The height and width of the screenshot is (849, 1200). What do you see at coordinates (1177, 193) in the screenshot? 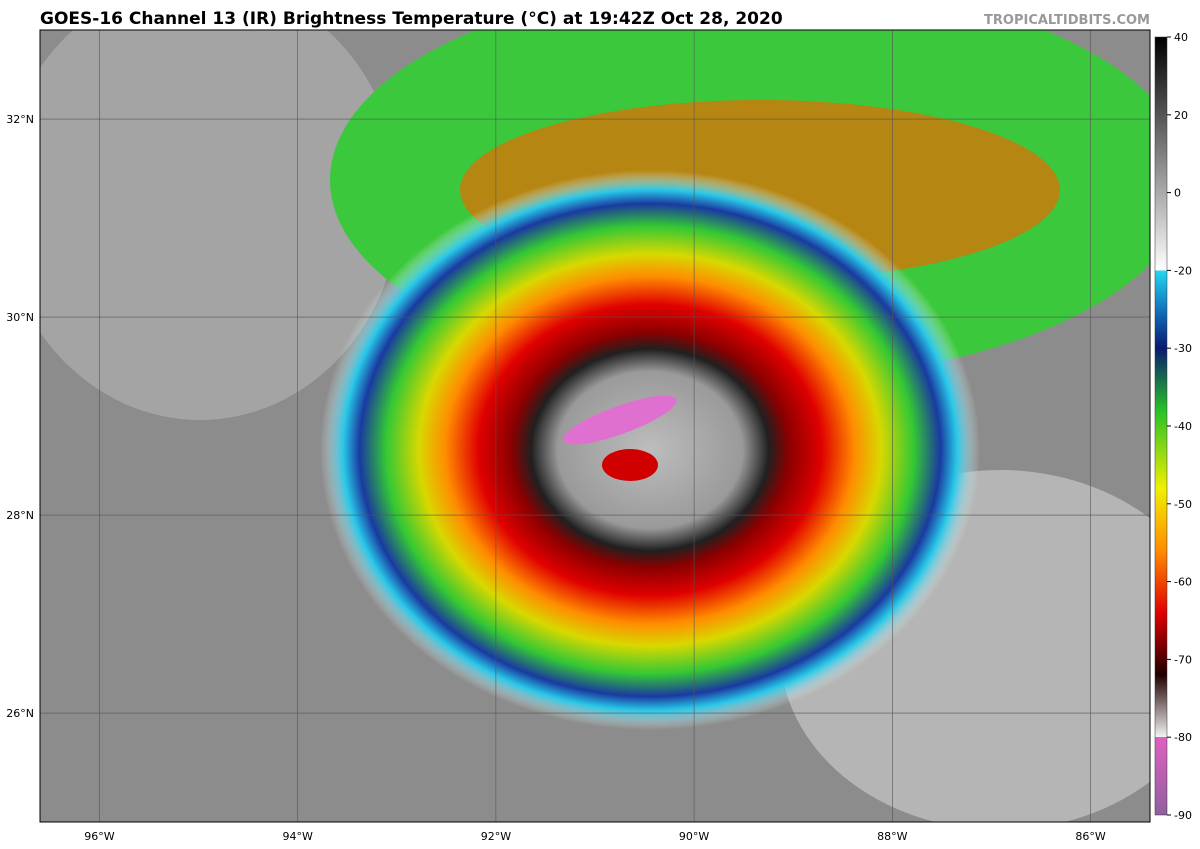
I see `colorbar-tick-label: 0` at bounding box center [1177, 193].